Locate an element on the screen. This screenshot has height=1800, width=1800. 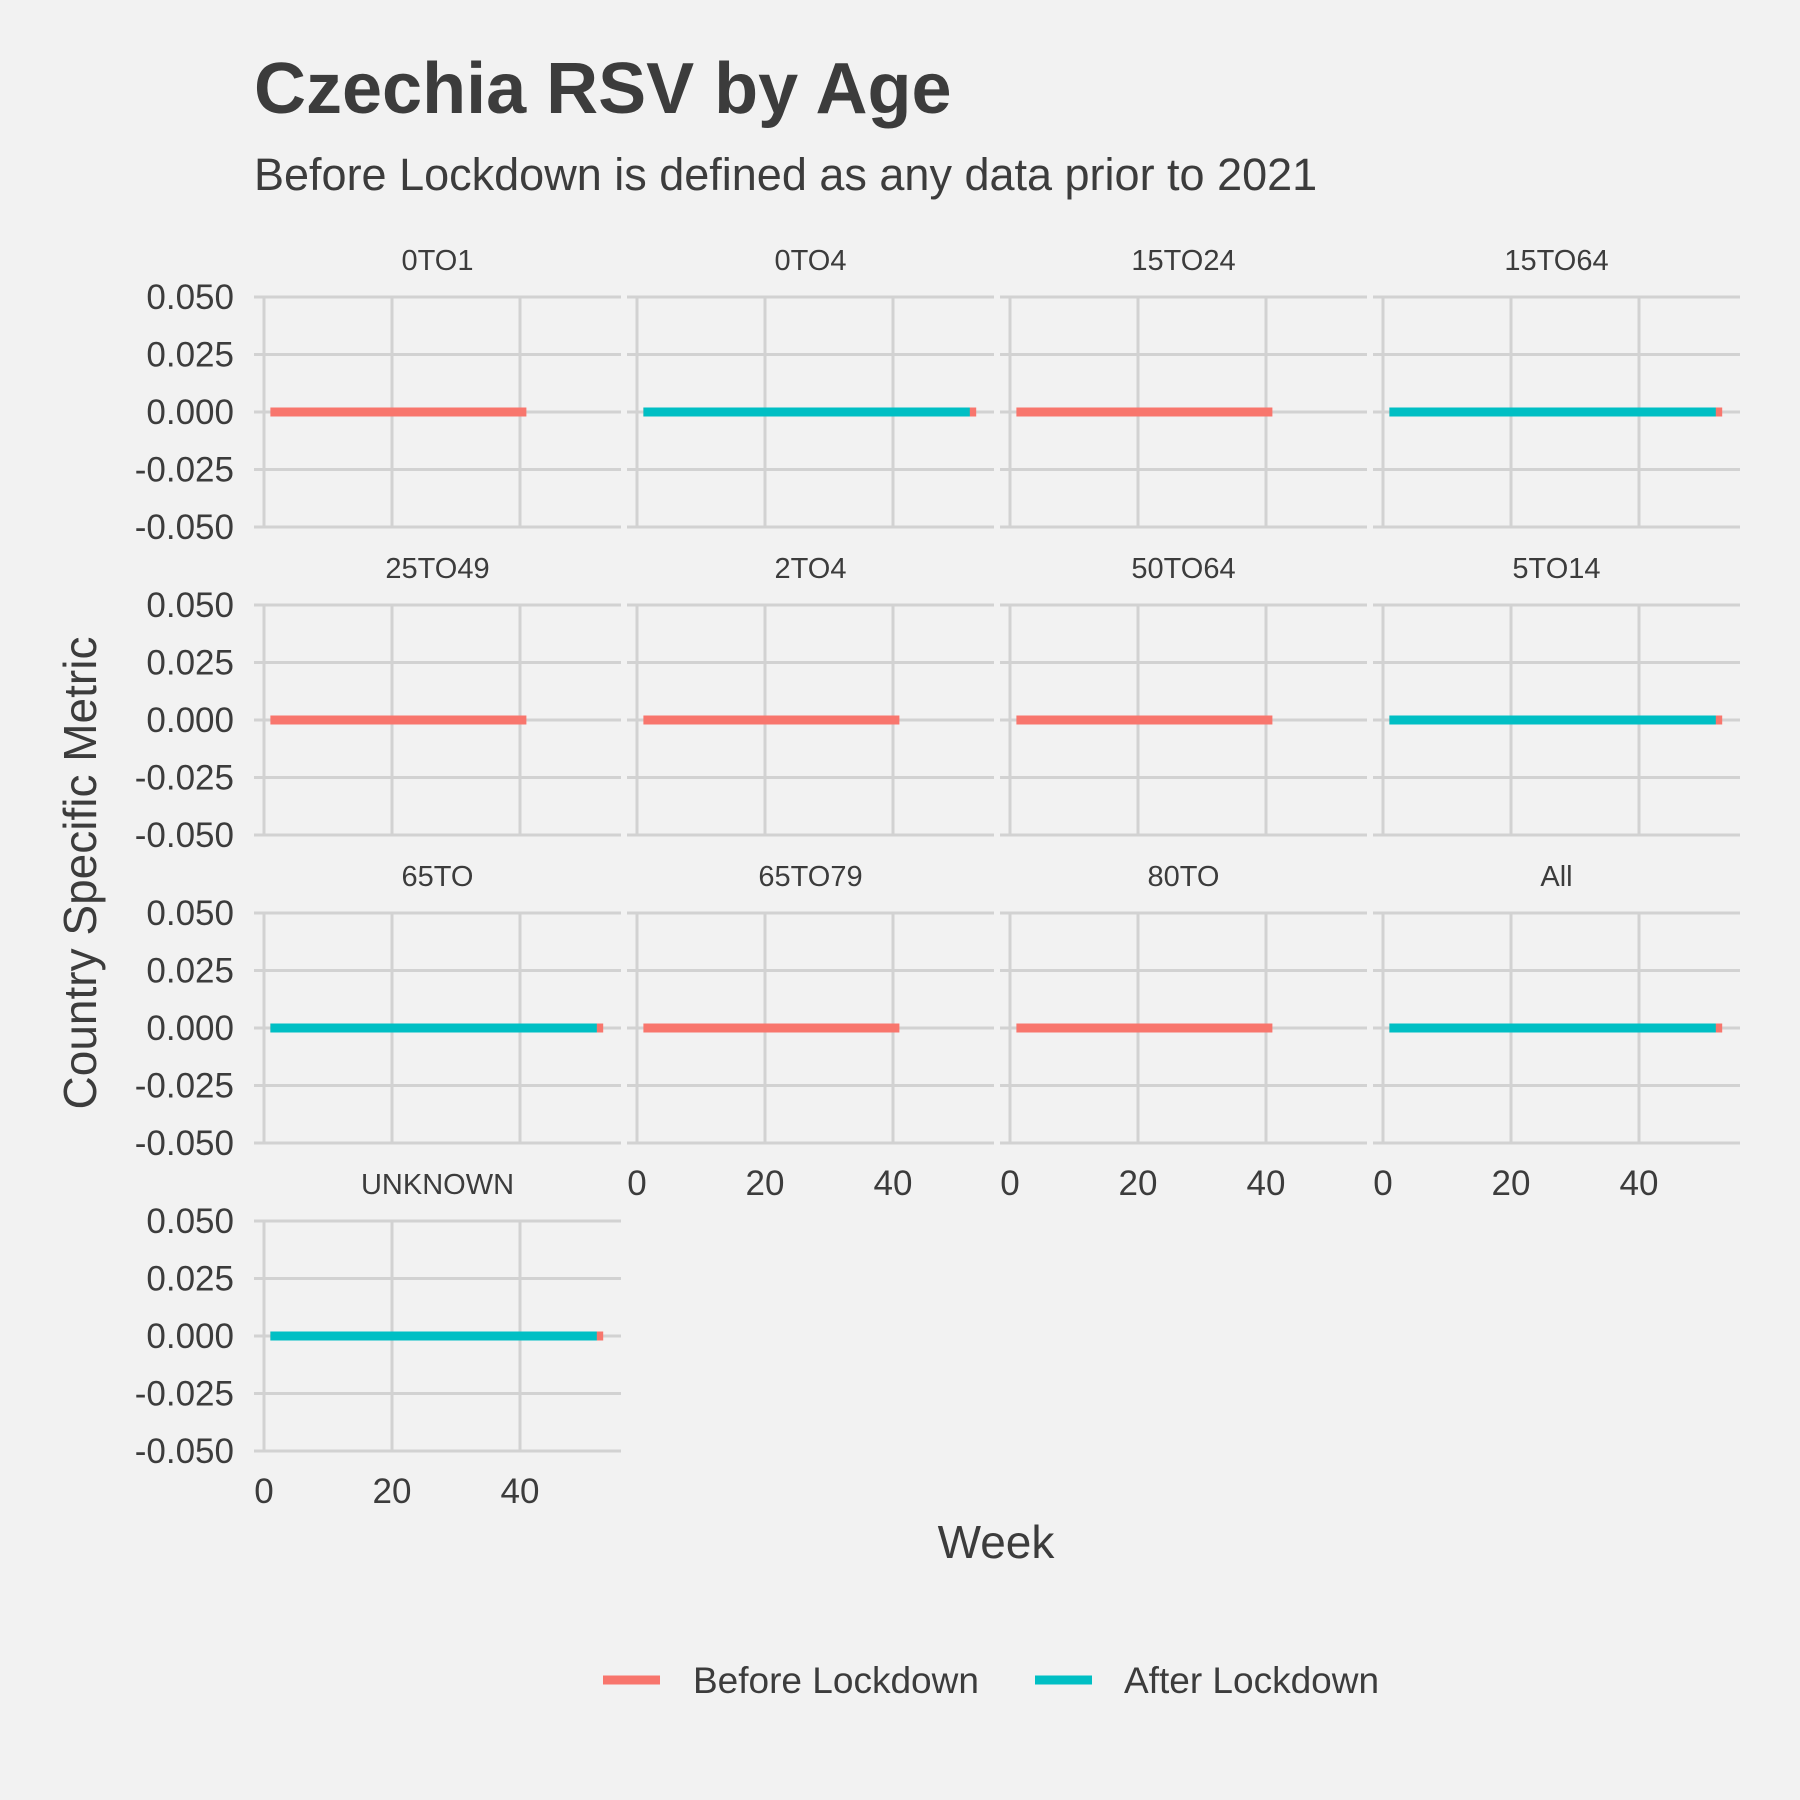
facet-label: All is located at coordinates (1556, 877).